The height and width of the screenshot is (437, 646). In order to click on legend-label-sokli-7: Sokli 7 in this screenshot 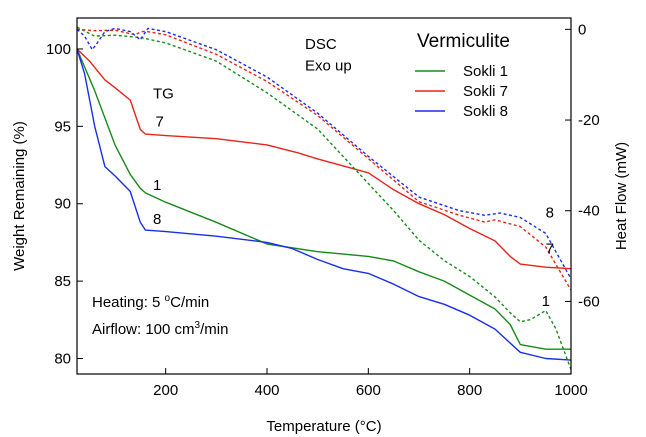, I will do `click(485, 91)`.